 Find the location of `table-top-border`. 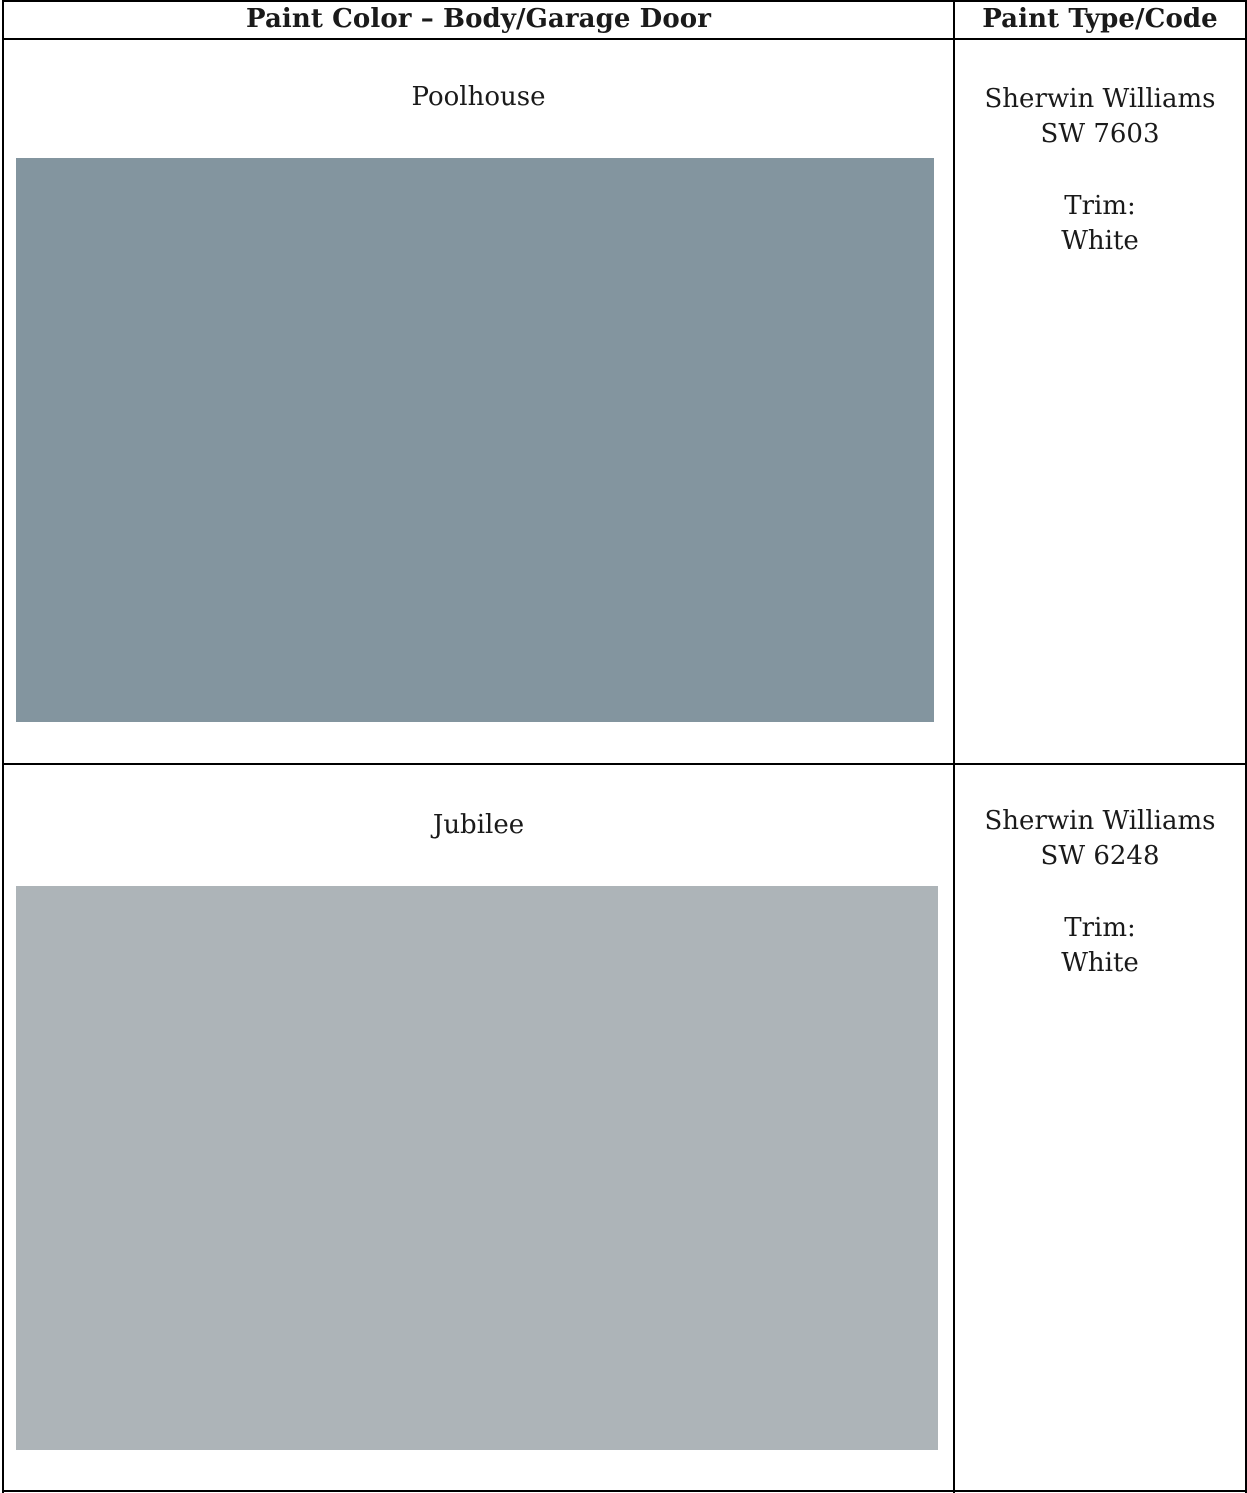

table-top-border is located at coordinates (624, 1).